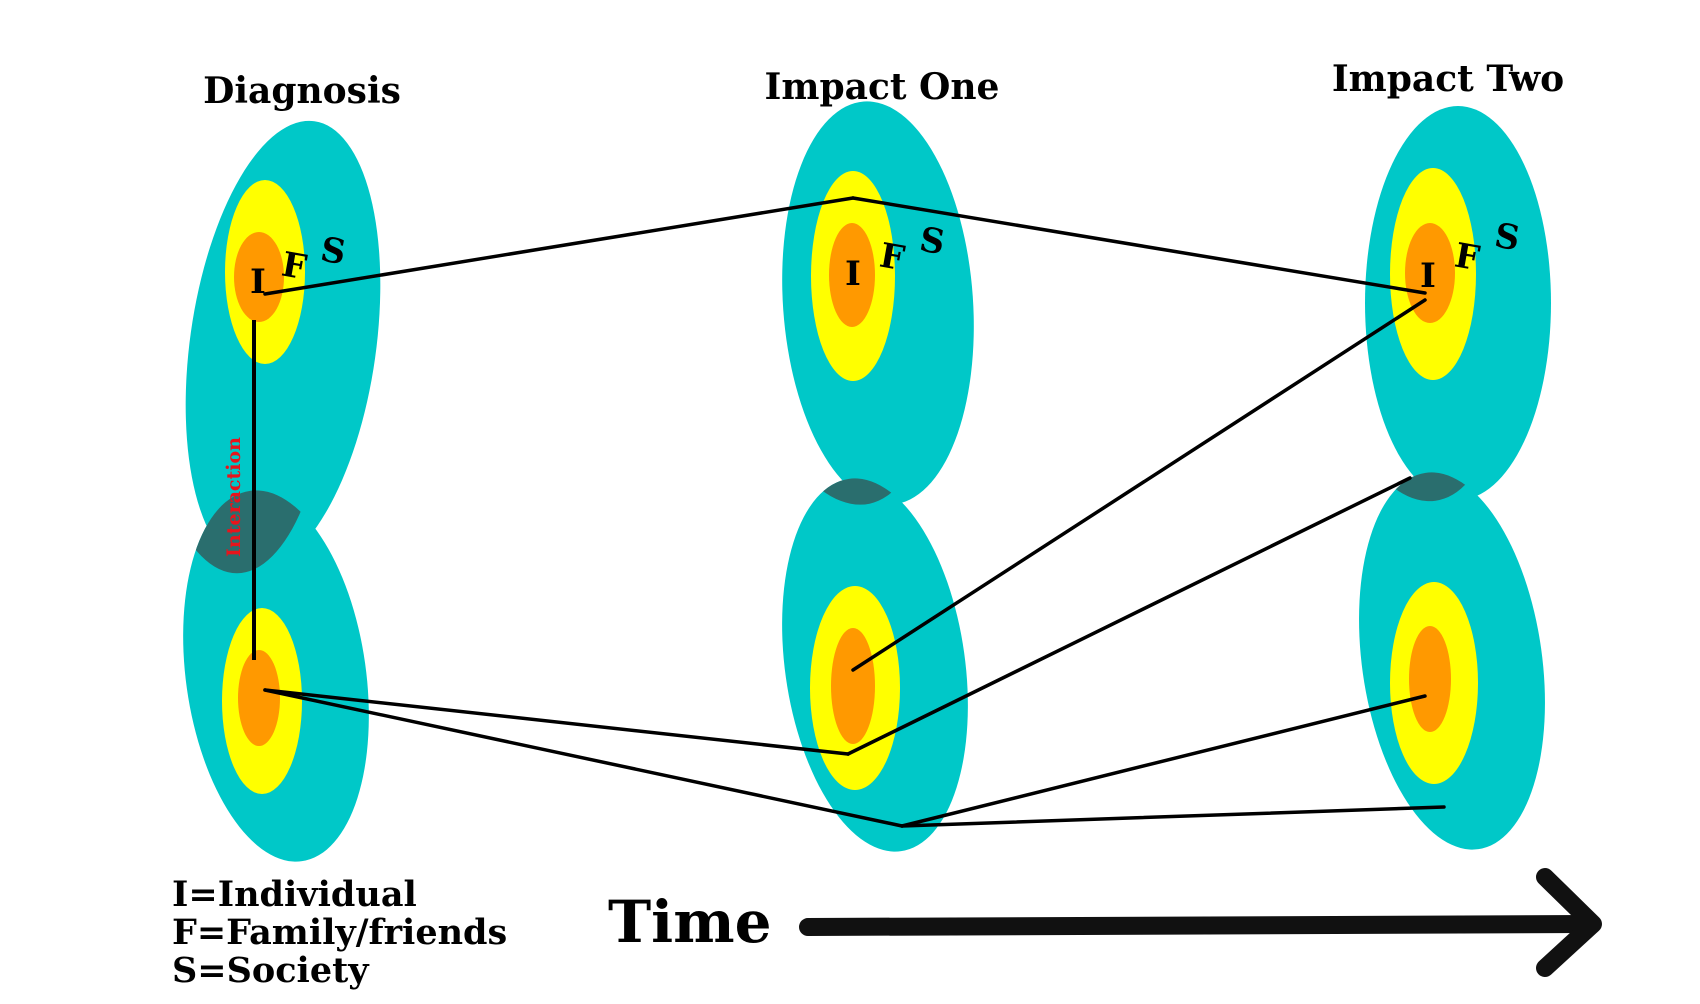 Image resolution: width=1700 pixels, height=1004 pixels. What do you see at coordinates (1428, 276) in the screenshot?
I see `impact-two-letter-i: I` at bounding box center [1428, 276].